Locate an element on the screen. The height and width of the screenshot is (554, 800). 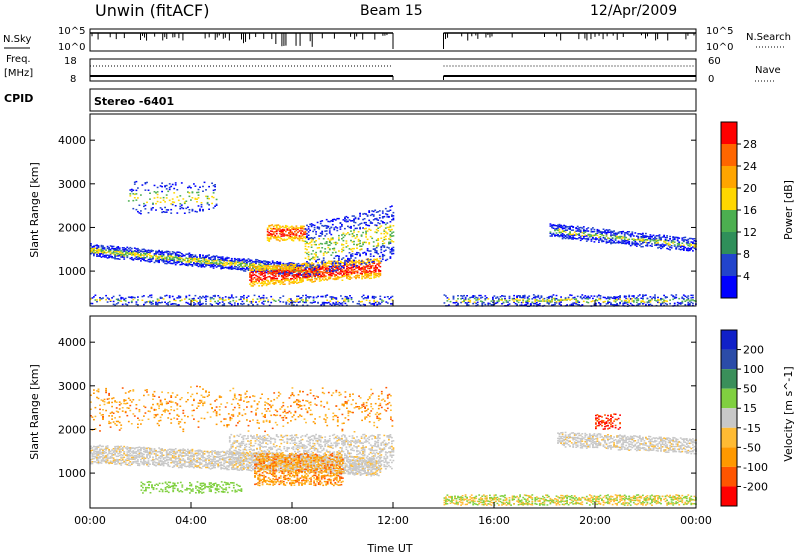
nsky-right-tick-top: 10^5 is located at coordinates (719, 31).